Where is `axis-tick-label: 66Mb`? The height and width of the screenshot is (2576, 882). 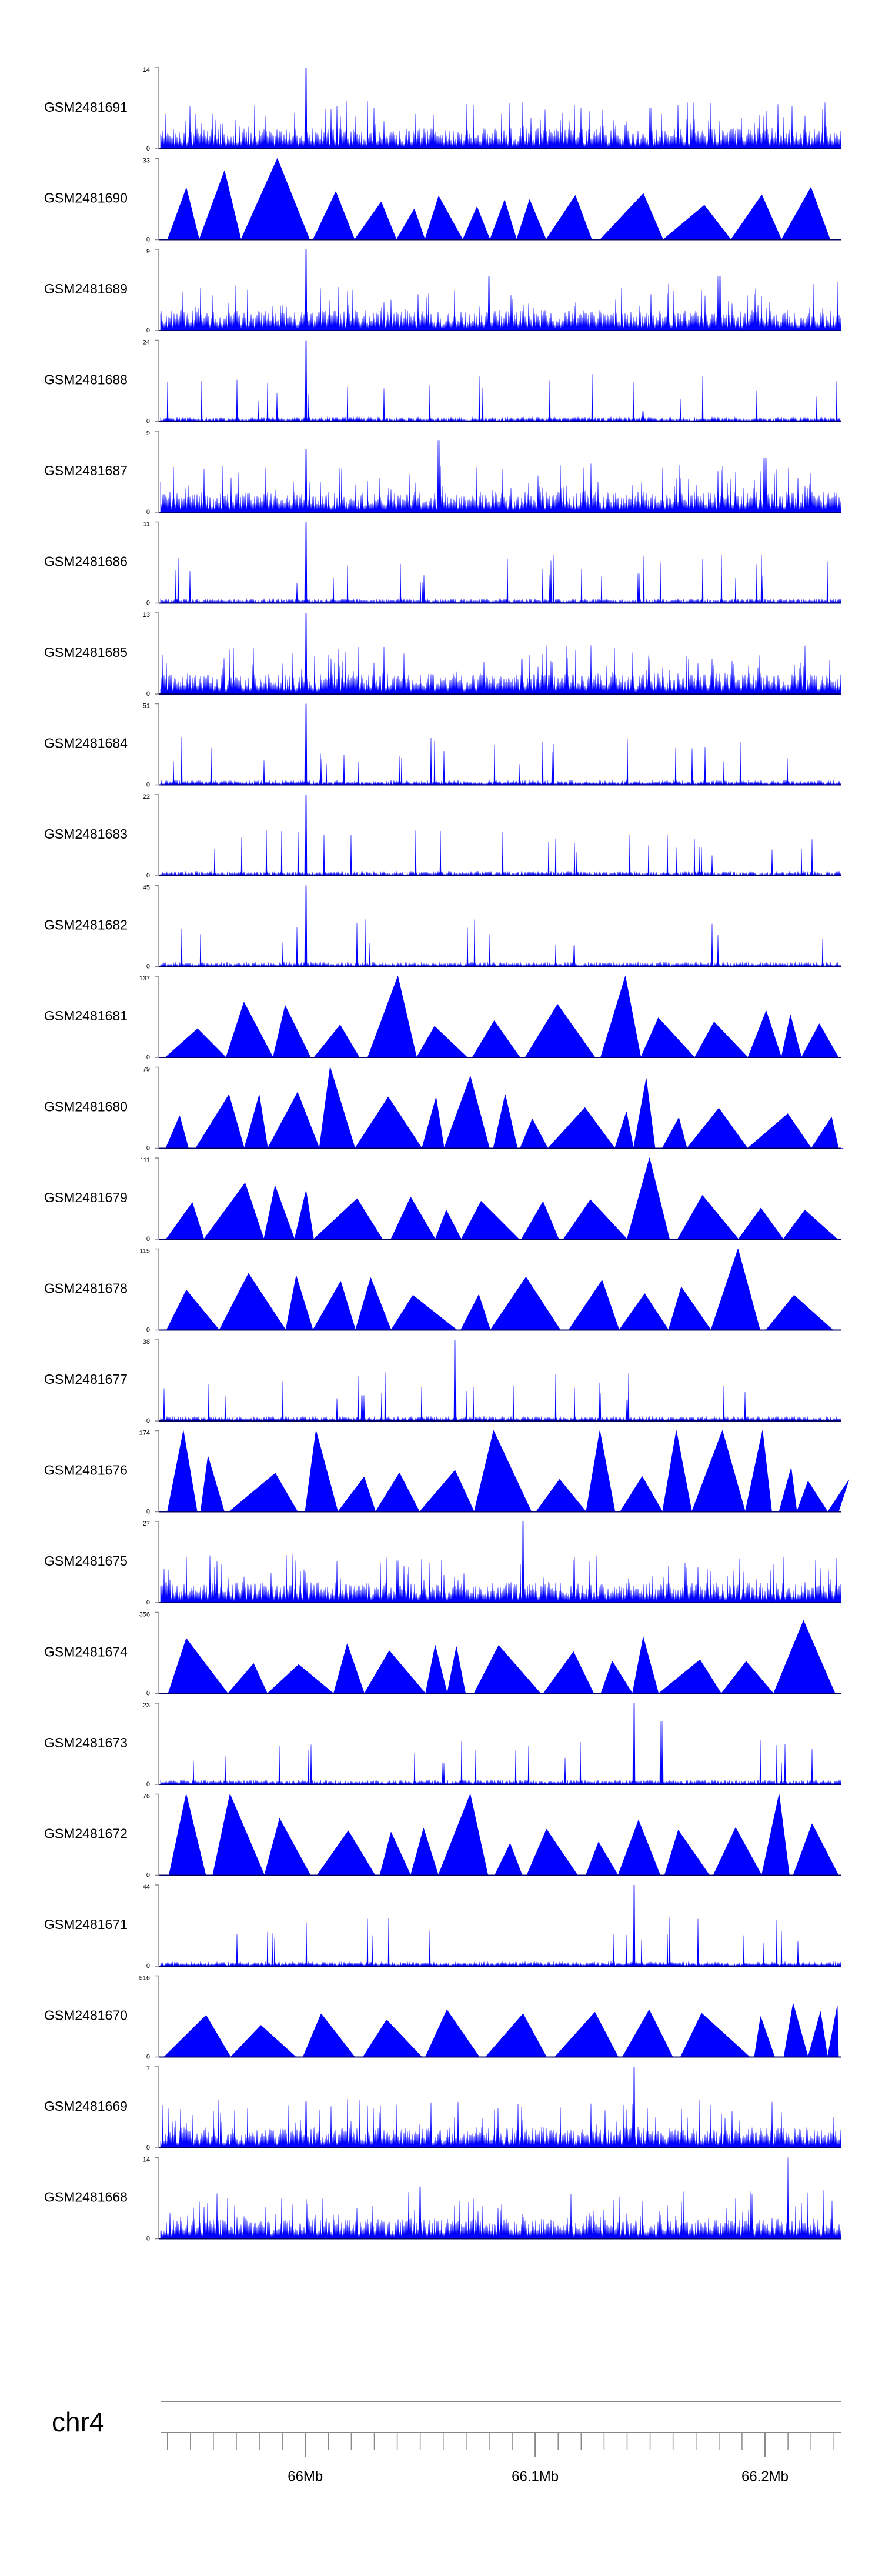 axis-tick-label: 66Mb is located at coordinates (305, 2476).